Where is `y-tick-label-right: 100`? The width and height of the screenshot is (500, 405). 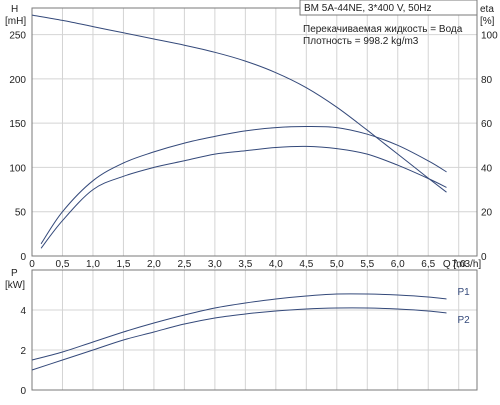
y-tick-label-right: 100 is located at coordinates (489, 36).